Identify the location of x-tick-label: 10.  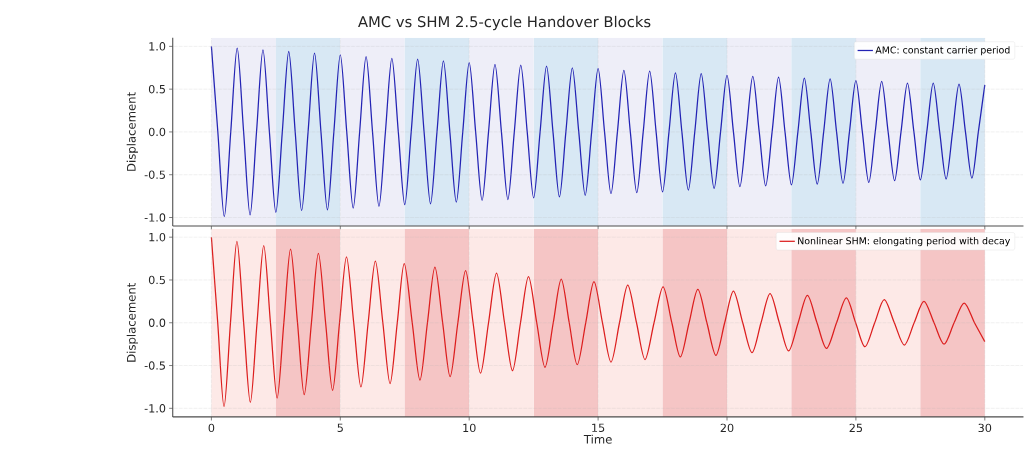
(469, 427).